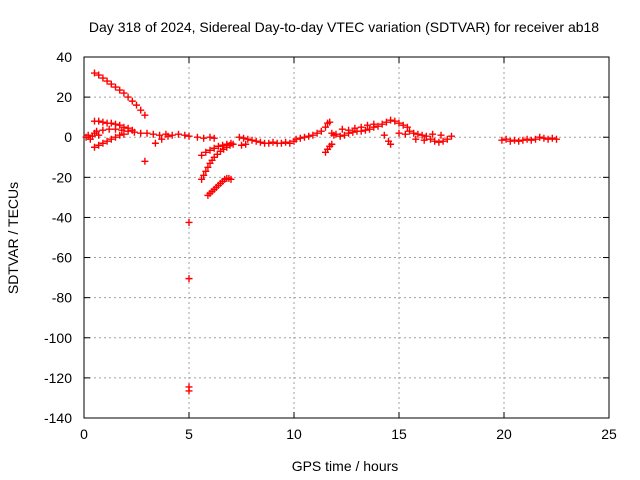 This screenshot has height=480, width=640. What do you see at coordinates (13, 238) in the screenshot?
I see `y-axis-label: SDTVAR / TECUs` at bounding box center [13, 238].